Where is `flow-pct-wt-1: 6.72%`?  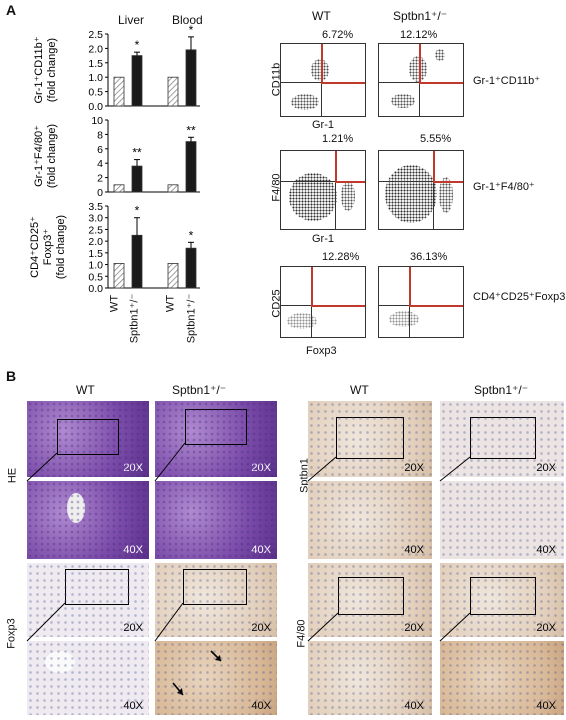 flow-pct-wt-1: 6.72% is located at coordinates (338, 35).